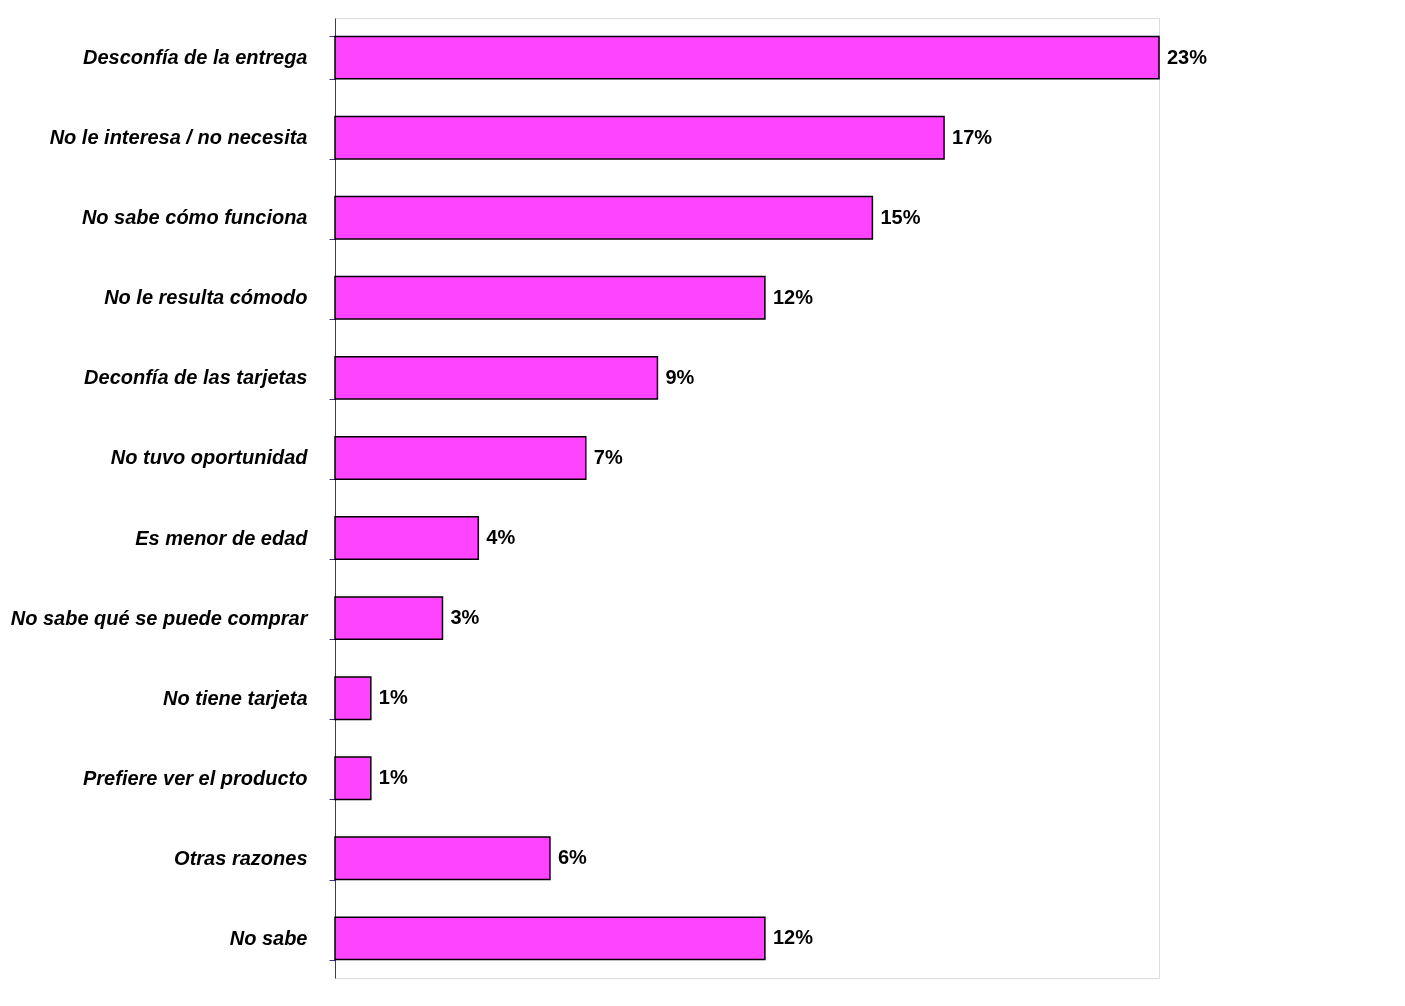 This screenshot has height=1006, width=1405. What do you see at coordinates (206, 297) in the screenshot?
I see `y-tick-label: No le resulta cómodo` at bounding box center [206, 297].